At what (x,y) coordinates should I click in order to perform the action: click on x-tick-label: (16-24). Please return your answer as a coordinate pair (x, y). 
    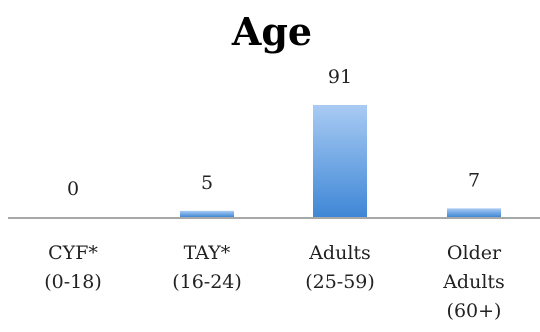
    Looking at the image, I should click on (207, 282).